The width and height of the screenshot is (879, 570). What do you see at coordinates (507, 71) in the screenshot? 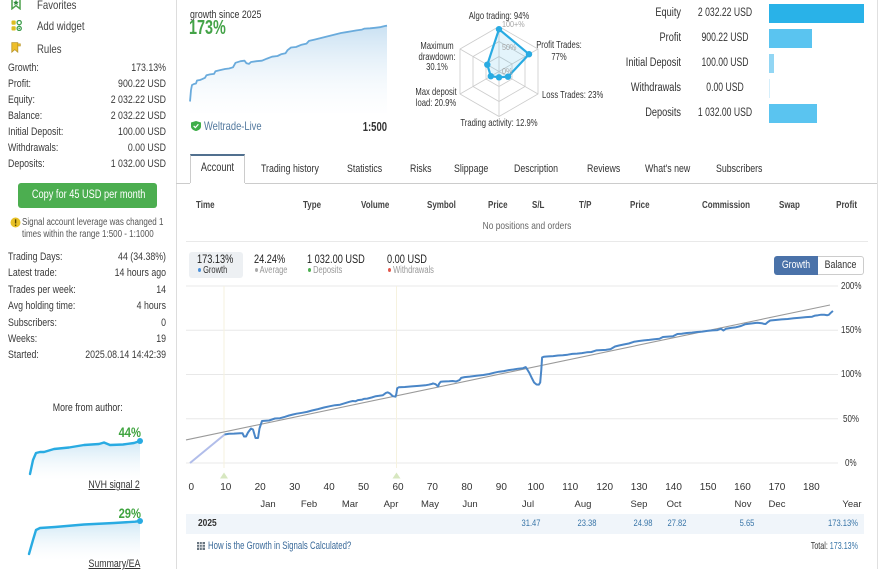
I see `svg-text: 0%` at bounding box center [507, 71].